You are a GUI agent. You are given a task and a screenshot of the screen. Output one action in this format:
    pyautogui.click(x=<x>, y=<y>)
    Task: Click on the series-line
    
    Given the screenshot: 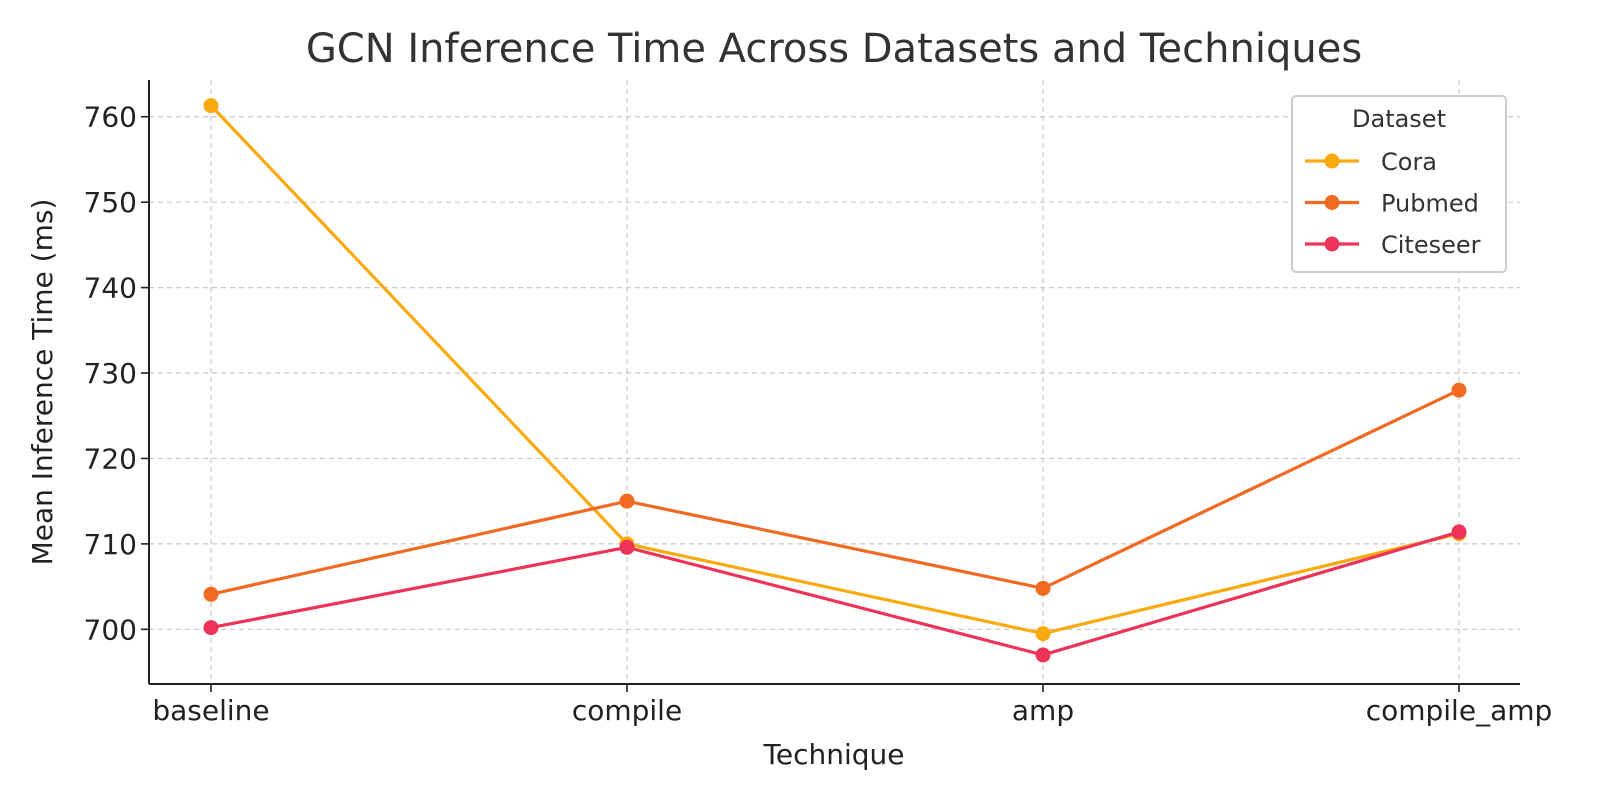 What is the action you would take?
    pyautogui.click(x=835, y=593)
    